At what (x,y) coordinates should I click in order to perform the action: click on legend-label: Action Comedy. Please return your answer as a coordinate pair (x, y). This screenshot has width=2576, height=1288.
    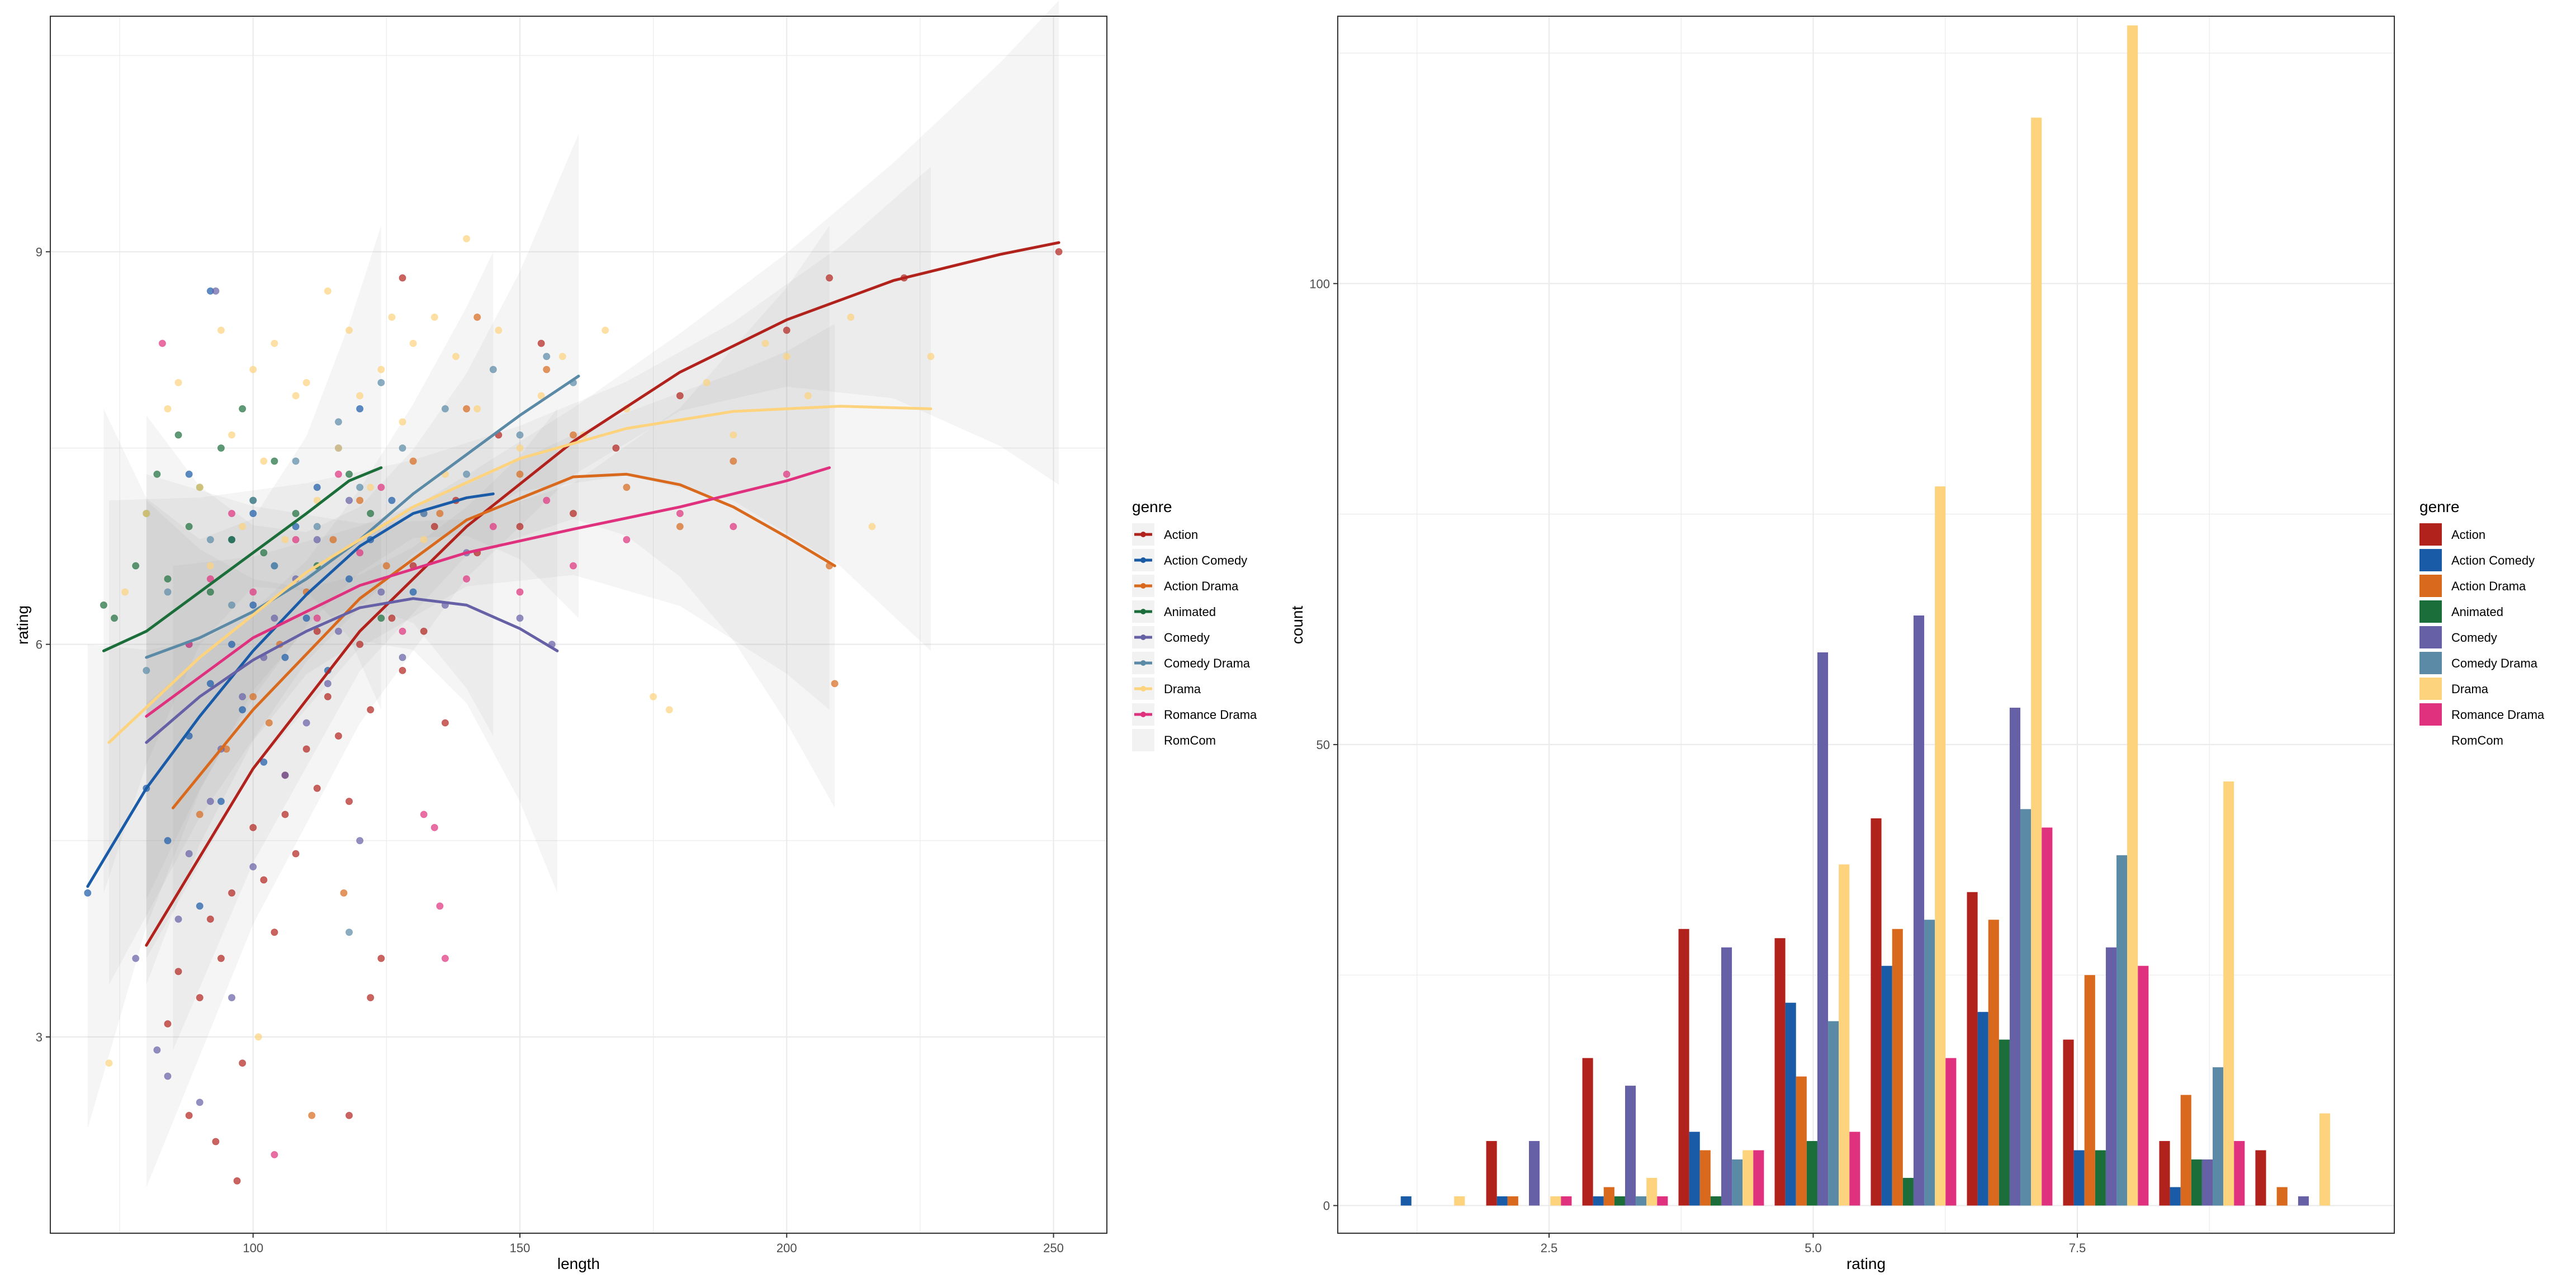
    Looking at the image, I should click on (1205, 560).